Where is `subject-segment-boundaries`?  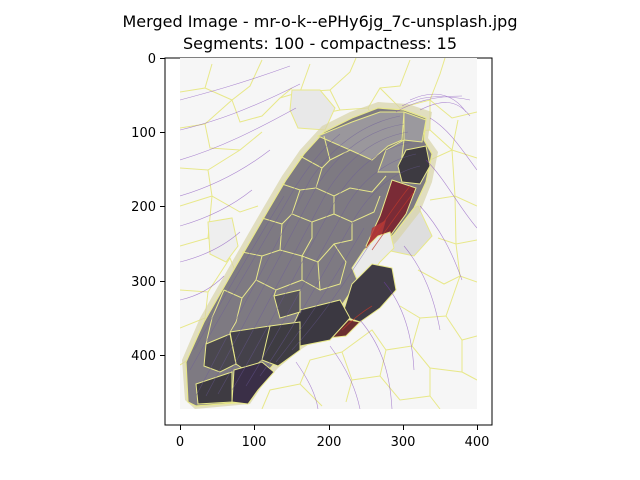
subject-segment-boundaries is located at coordinates (296, 240).